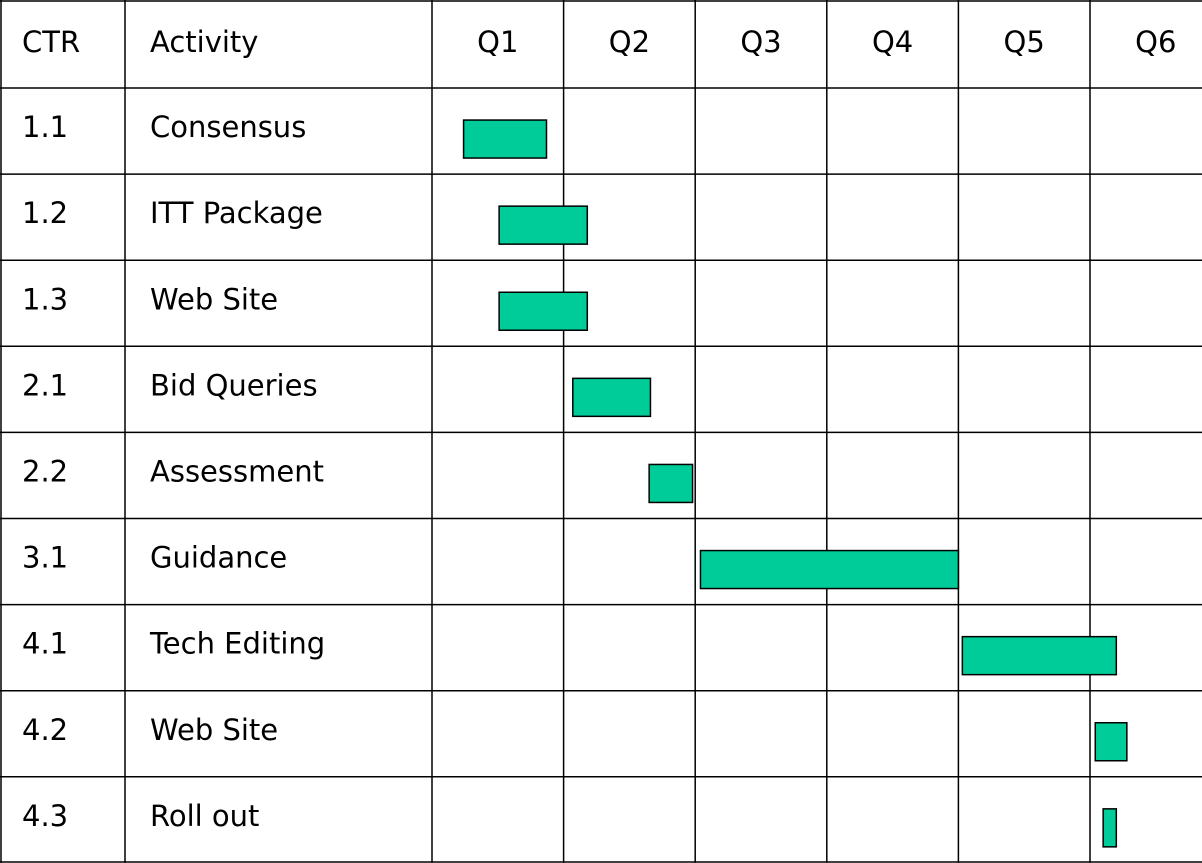  Describe the element at coordinates (45, 213) in the screenshot. I see `ctr-label: 1.2` at that location.